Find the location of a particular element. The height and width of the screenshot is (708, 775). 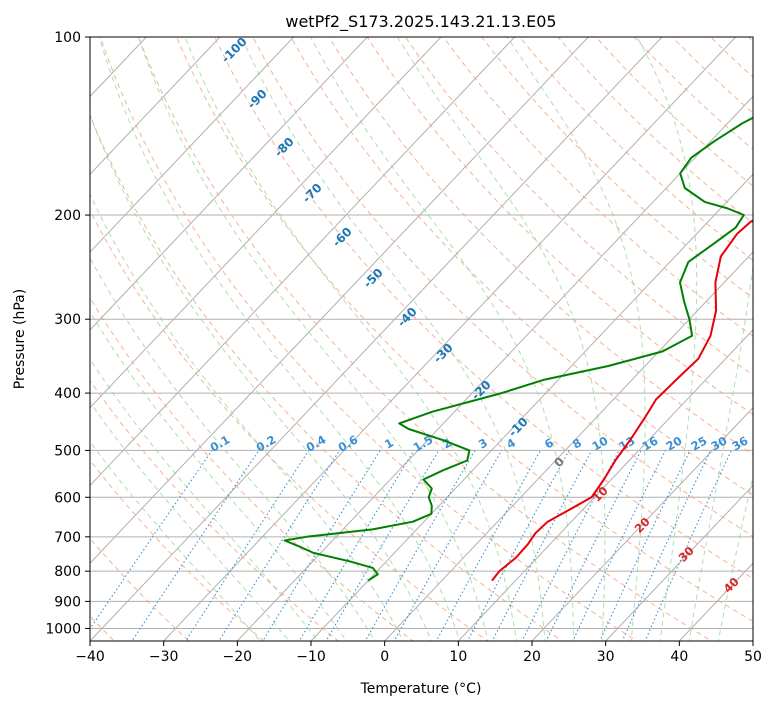

y-tick-label: 600 is located at coordinates (67, 498).